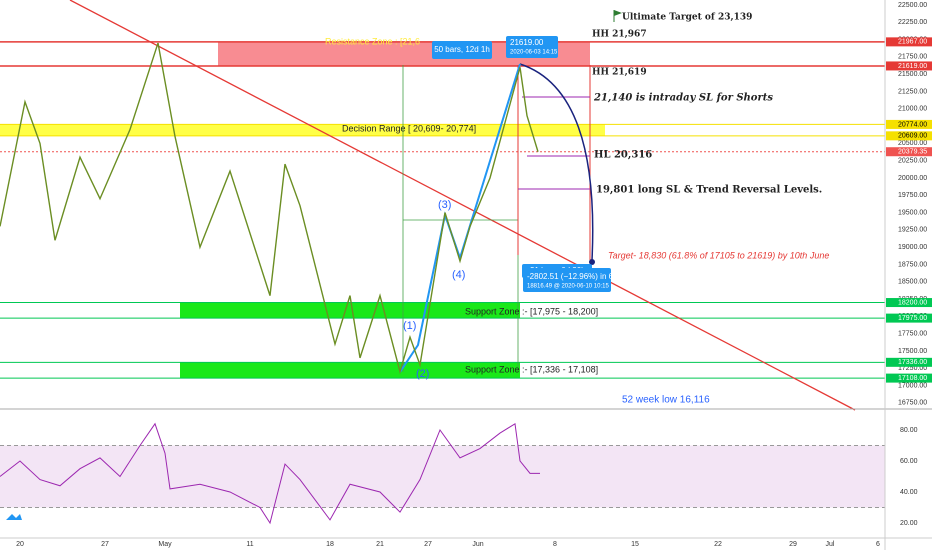  I want to click on level-label: 17975.00, so click(912, 318).